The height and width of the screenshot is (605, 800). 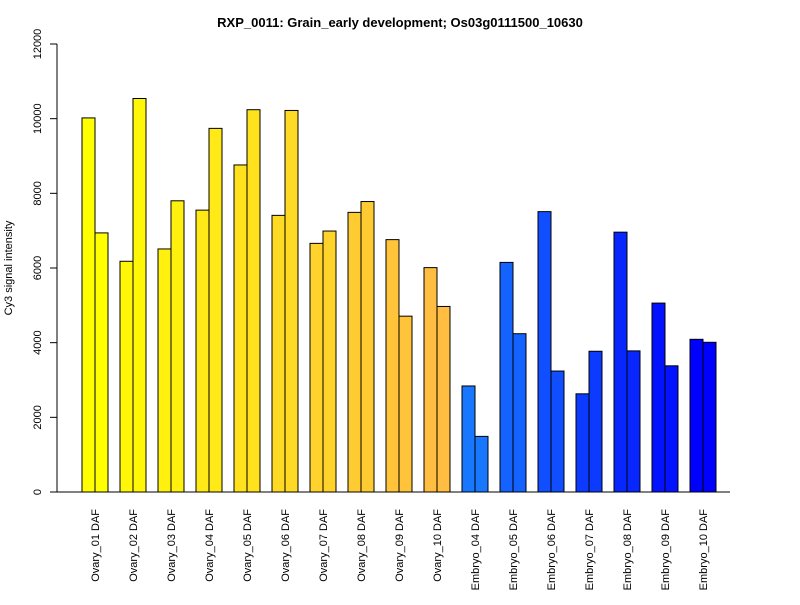 I want to click on y-tick-label: 4000, so click(x=38, y=342).